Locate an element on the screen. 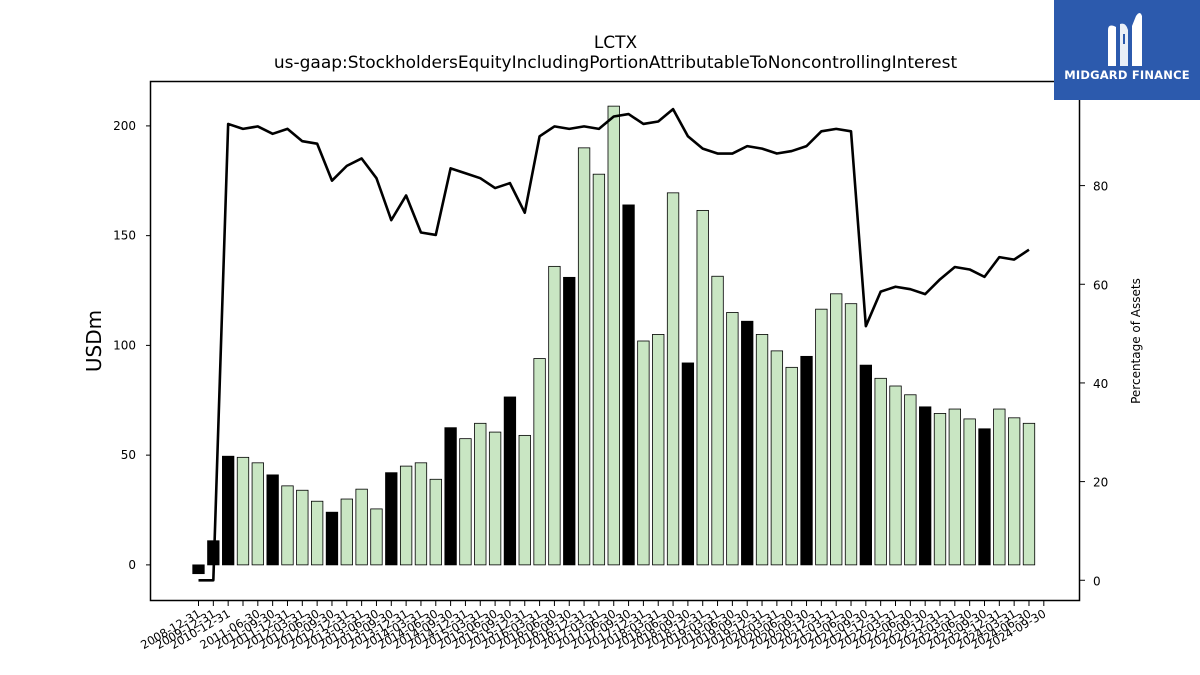 Image resolution: width=1200 pixels, height=675 pixels. y-axis-left: 0 50 100 150 200 is located at coordinates (132, 345).